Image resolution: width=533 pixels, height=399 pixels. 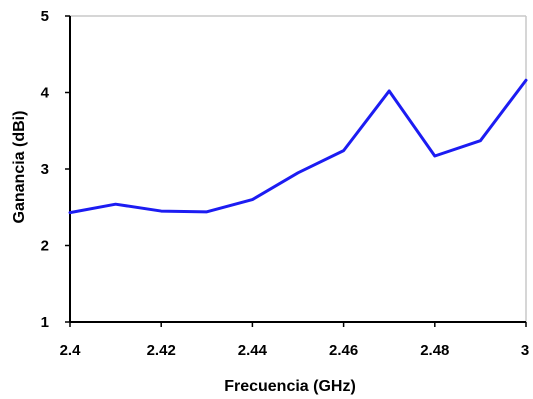 I want to click on y-tick-label: 1, so click(x=45, y=322).